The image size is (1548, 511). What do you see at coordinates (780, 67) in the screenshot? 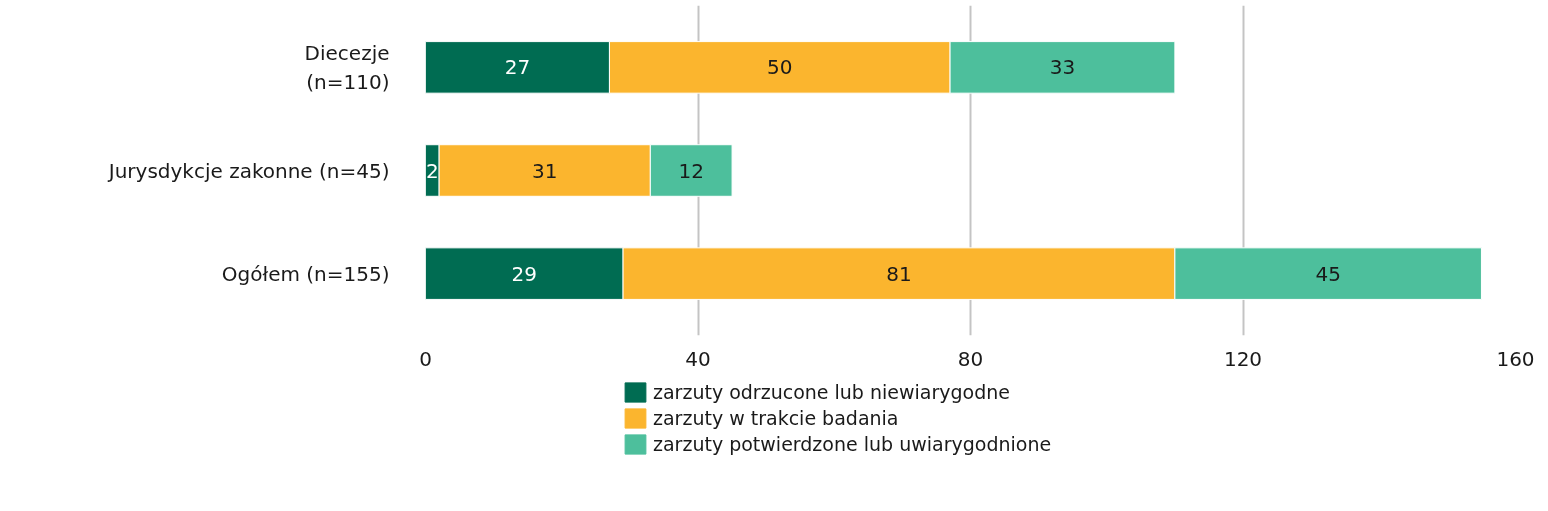
I see `data-label: 50` at bounding box center [780, 67].